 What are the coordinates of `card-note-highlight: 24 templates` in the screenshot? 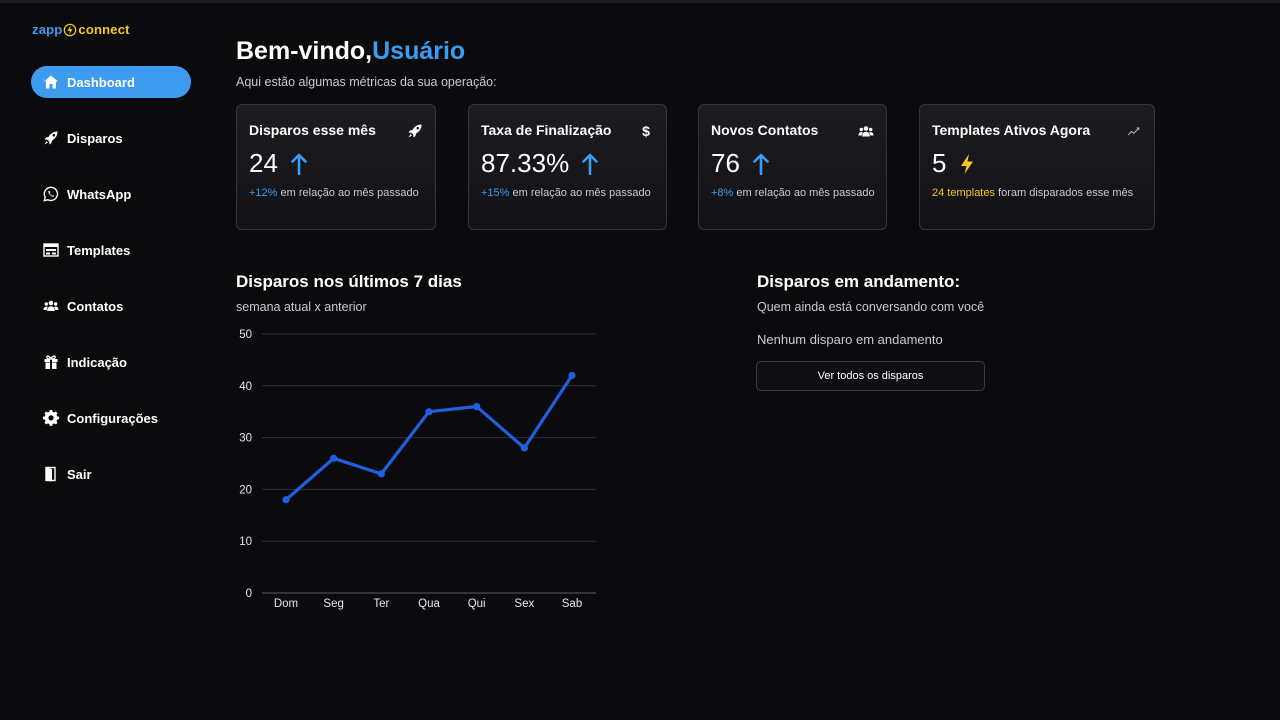 It's located at (963, 193).